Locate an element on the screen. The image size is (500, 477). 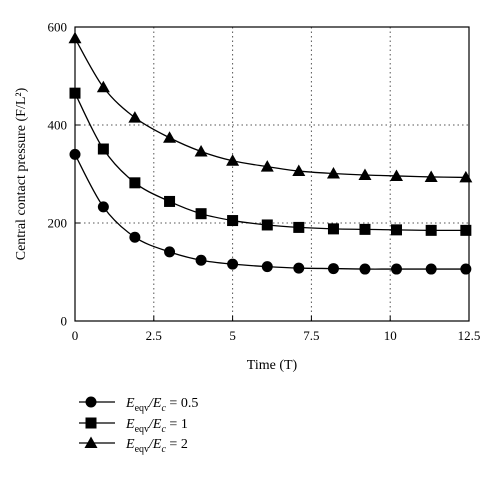
x-tick-label: 5 is located at coordinates (232, 335).